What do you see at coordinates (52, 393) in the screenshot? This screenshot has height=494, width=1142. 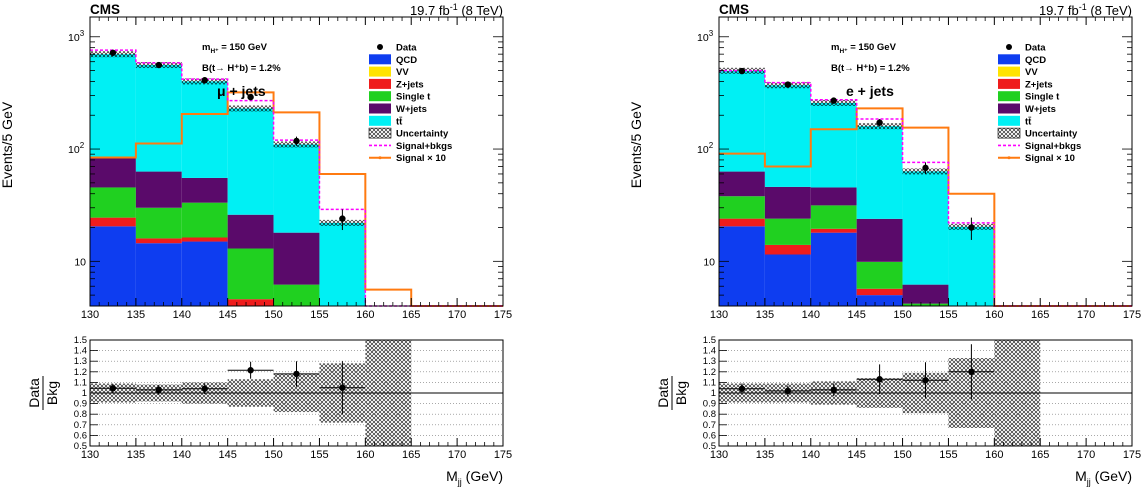 I see `ratio-label-bottom: Bkg` at bounding box center [52, 393].